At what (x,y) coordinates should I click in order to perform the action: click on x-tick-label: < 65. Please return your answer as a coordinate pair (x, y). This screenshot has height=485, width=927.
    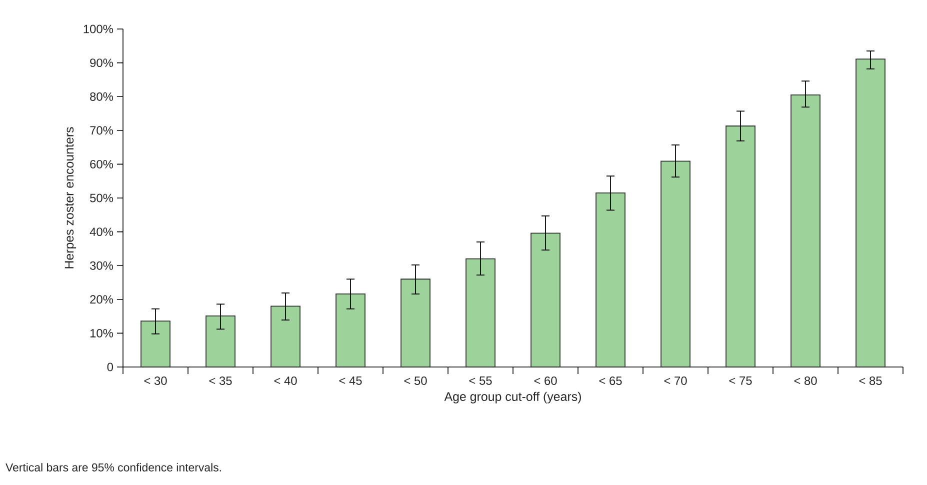
    Looking at the image, I should click on (610, 380).